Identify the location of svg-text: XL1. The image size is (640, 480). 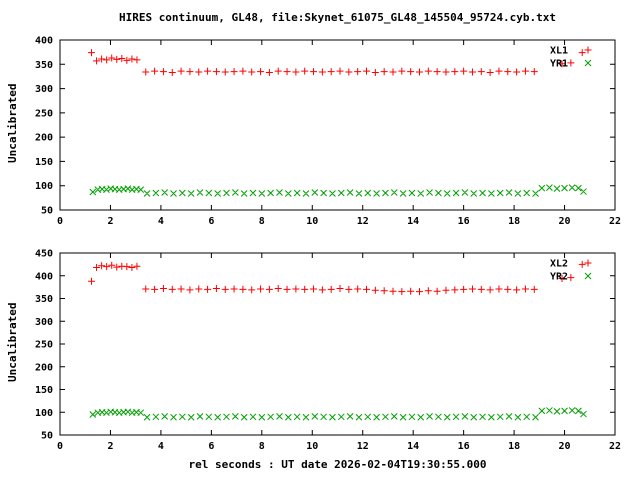
(559, 51).